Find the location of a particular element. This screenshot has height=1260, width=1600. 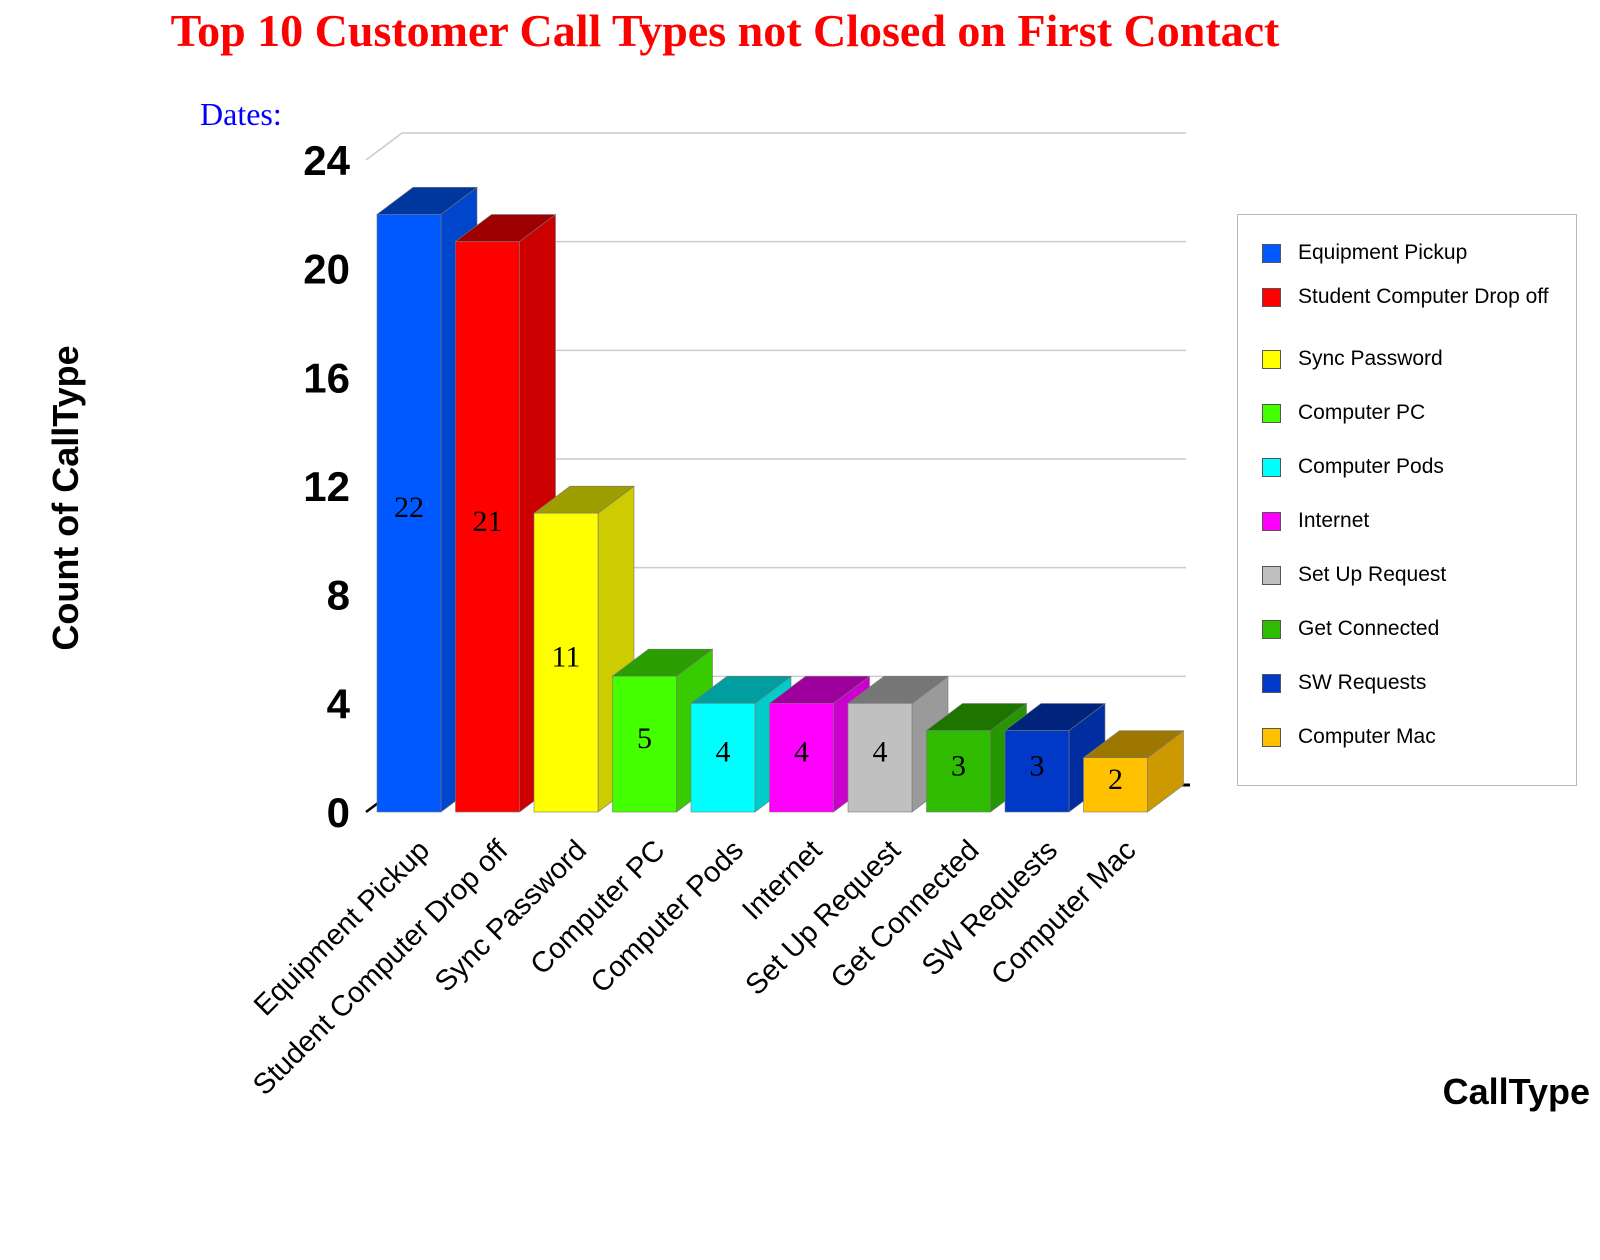

y-tick-labels: 0 4 8 12 16 20 24 is located at coordinates (326, 486).